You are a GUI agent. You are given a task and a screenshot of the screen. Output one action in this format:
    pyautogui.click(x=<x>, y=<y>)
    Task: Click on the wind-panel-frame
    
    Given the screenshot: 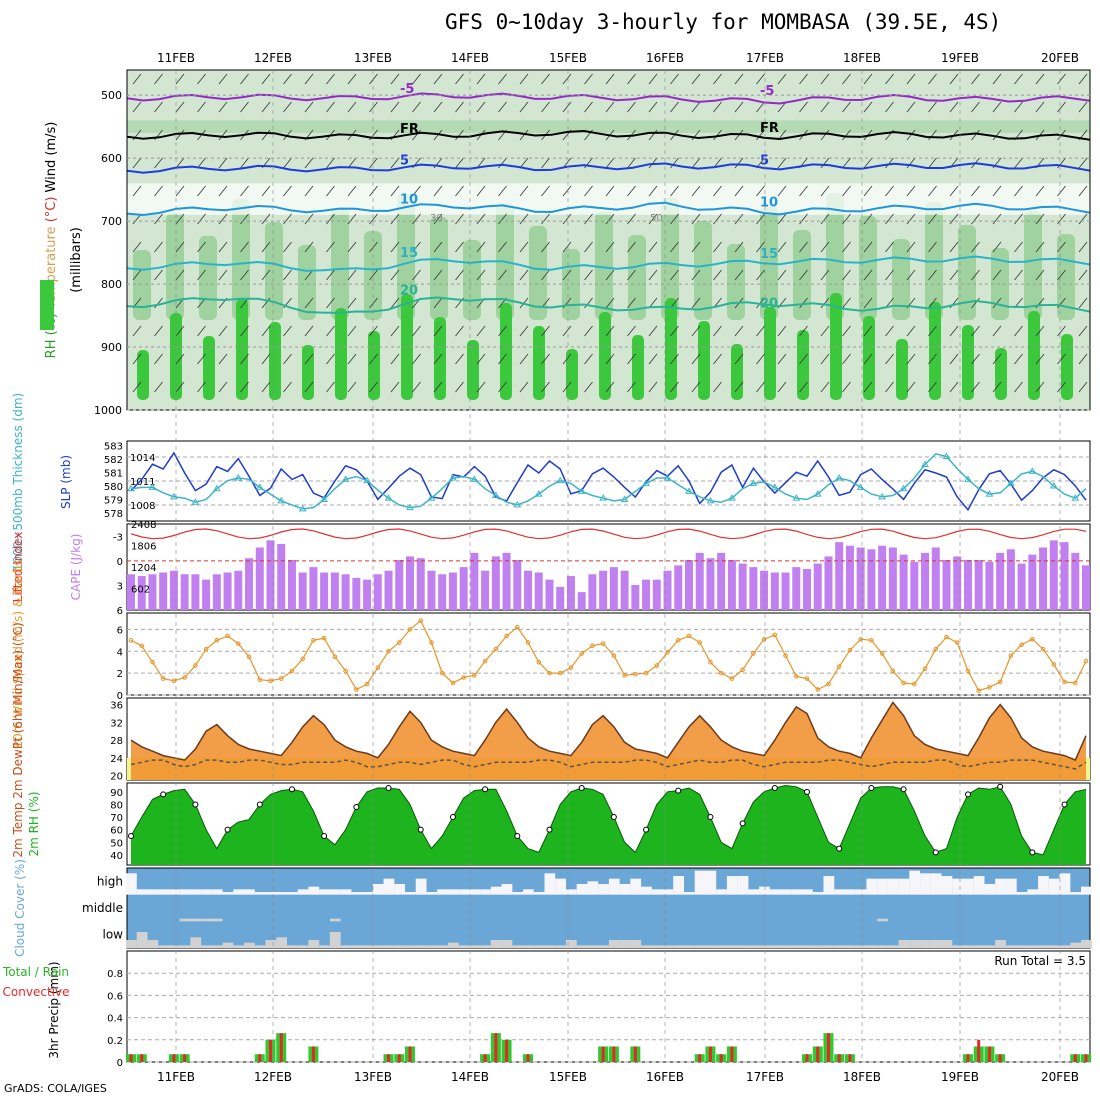 What is the action you would take?
    pyautogui.click(x=608, y=654)
    